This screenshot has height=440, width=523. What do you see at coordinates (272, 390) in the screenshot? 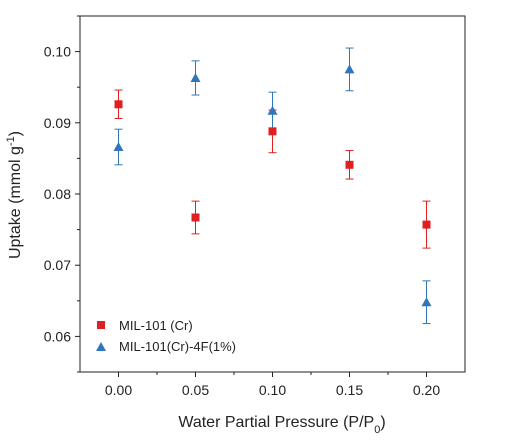
I see `x-tick-label: 0.10` at bounding box center [272, 390].